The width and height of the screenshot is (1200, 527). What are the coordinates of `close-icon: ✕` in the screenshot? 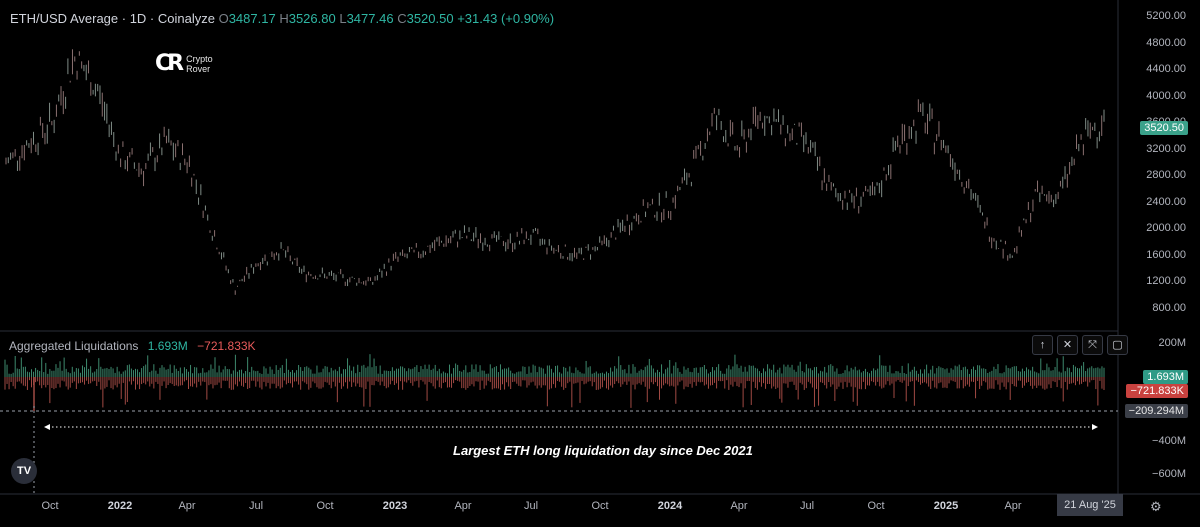 It's located at (1067, 345).